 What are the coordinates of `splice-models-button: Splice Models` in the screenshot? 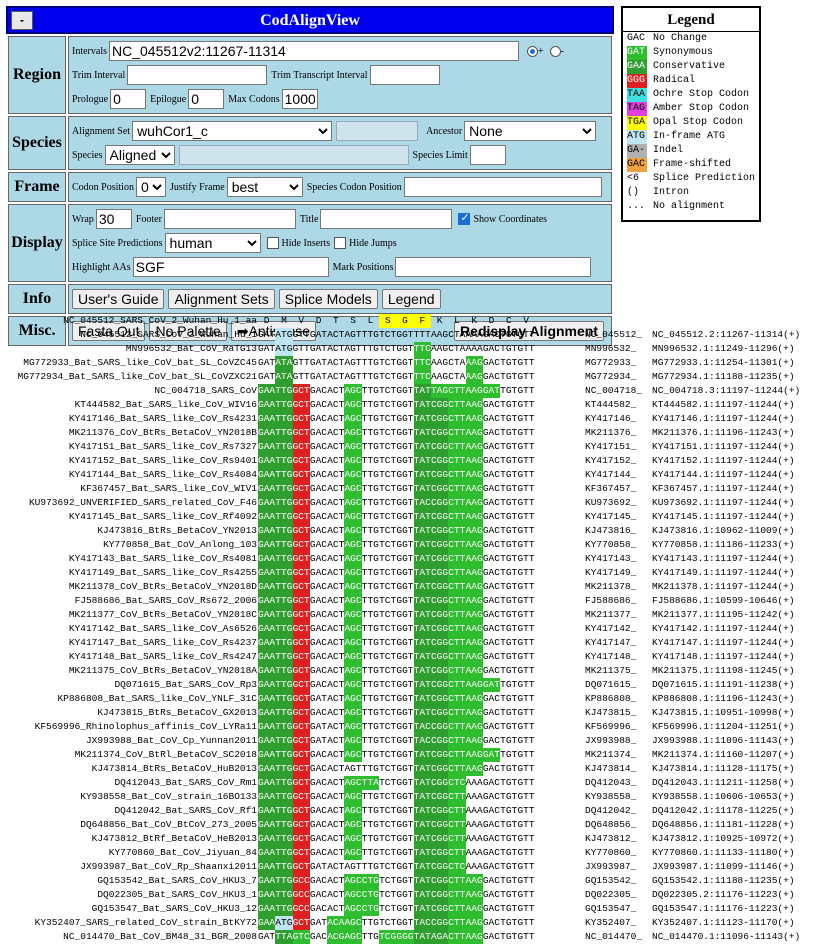 It's located at (328, 299).